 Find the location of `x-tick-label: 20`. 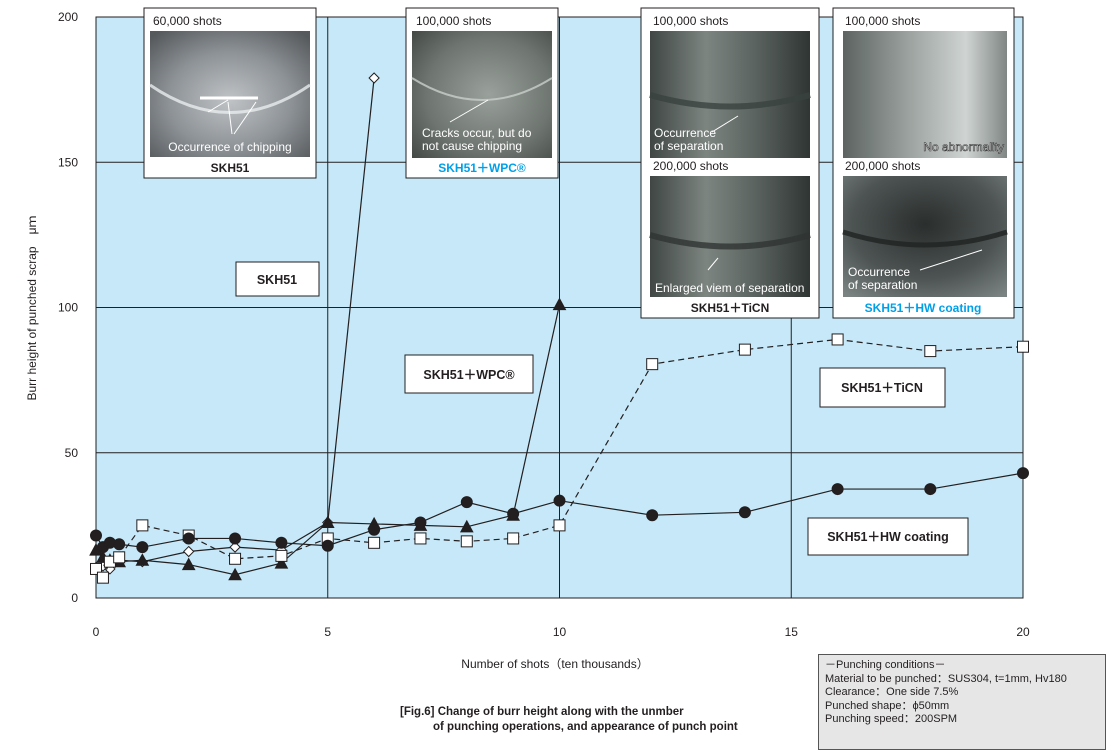

x-tick-label: 20 is located at coordinates (1023, 632).